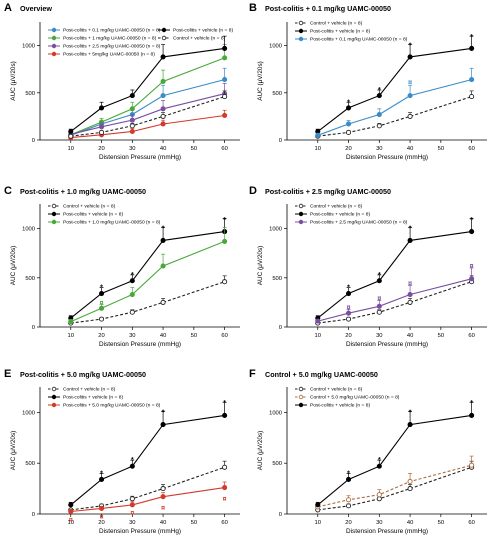 This screenshot has height=550, width=498. I want to click on series-veh, so click(148, 454).